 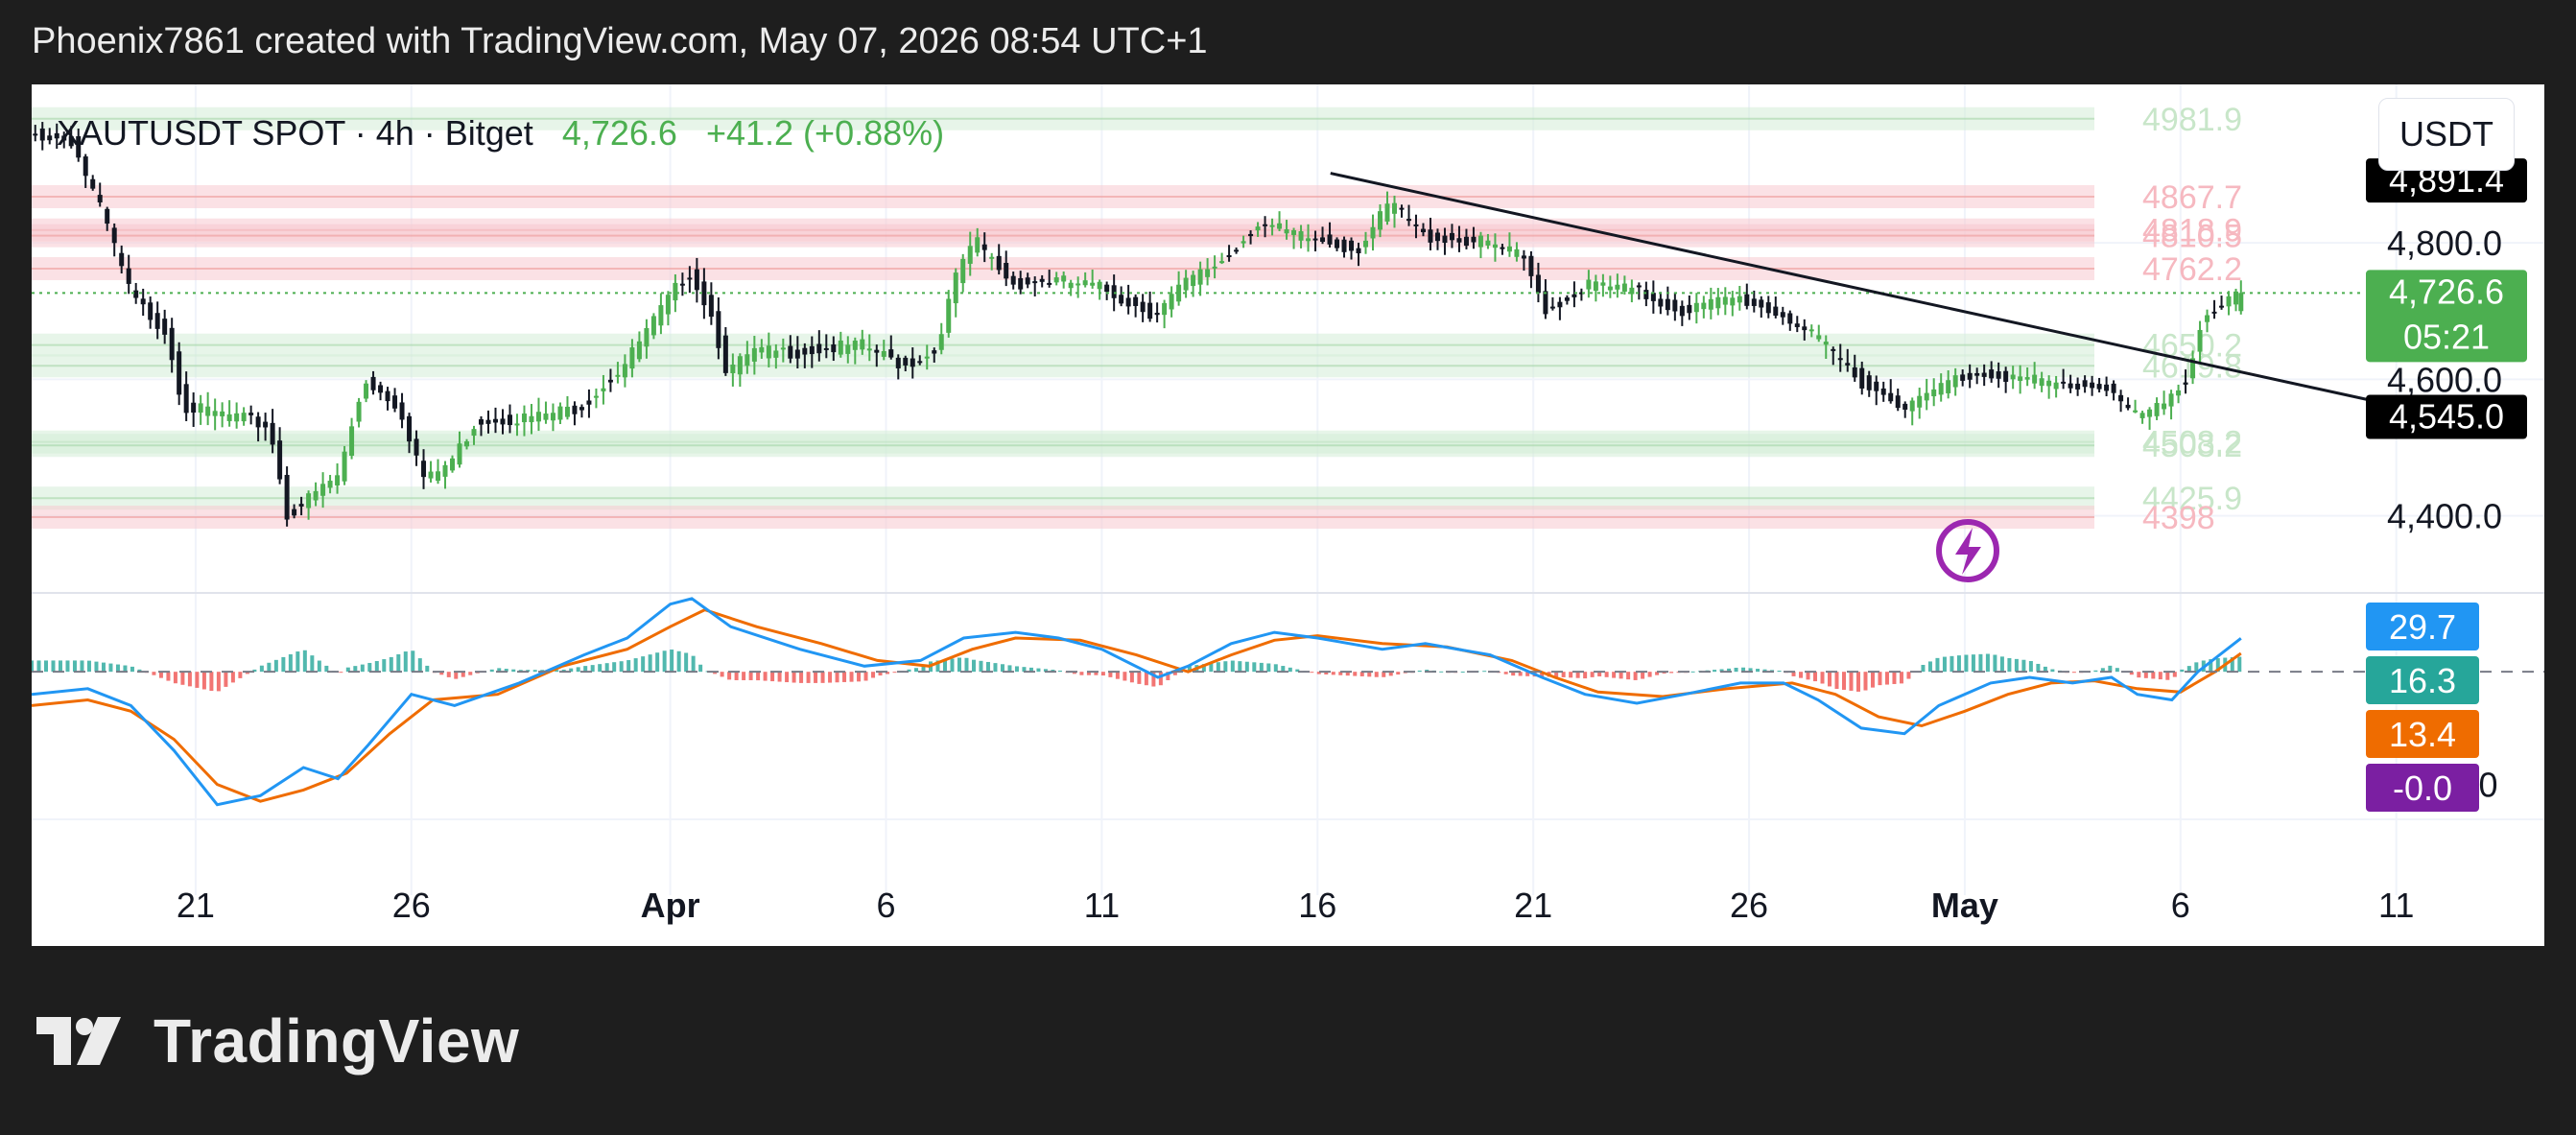 I want to click on zone-label: 4503.2, so click(x=2192, y=446).